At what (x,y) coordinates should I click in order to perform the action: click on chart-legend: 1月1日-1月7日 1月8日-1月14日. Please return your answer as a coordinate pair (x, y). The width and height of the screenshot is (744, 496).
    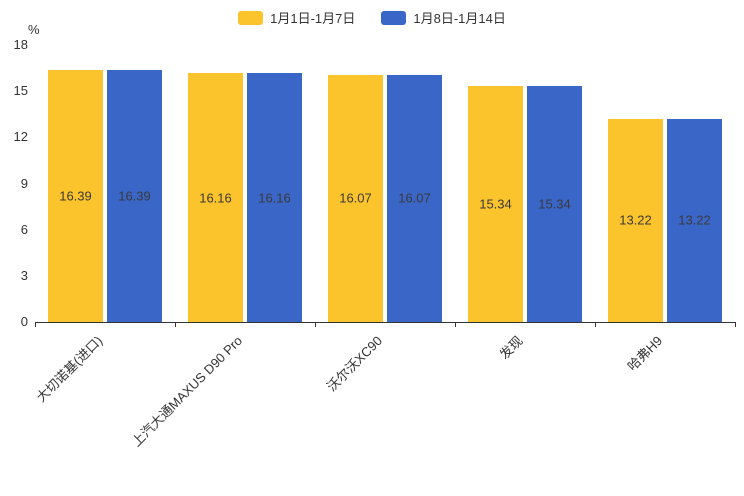
    Looking at the image, I should click on (372, 17).